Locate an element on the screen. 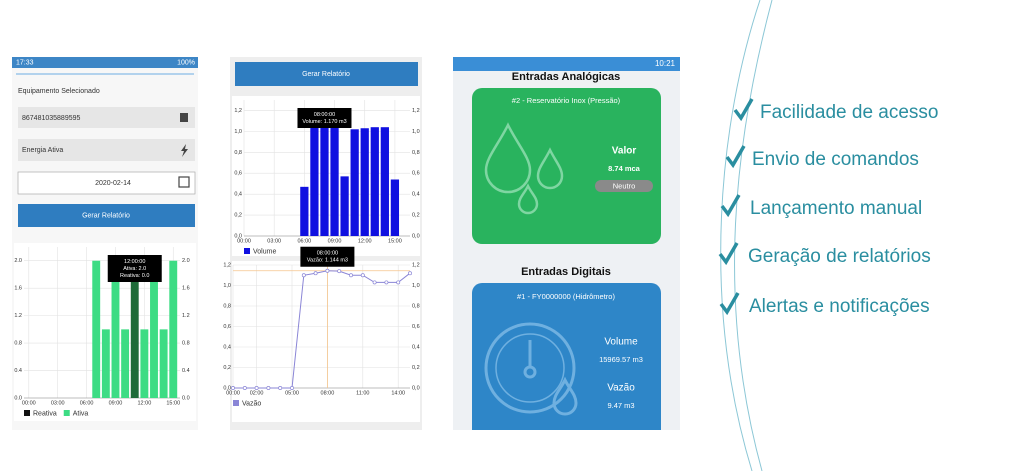 The width and height of the screenshot is (1024, 471). x-tick-label: 14:00 is located at coordinates (398, 393).